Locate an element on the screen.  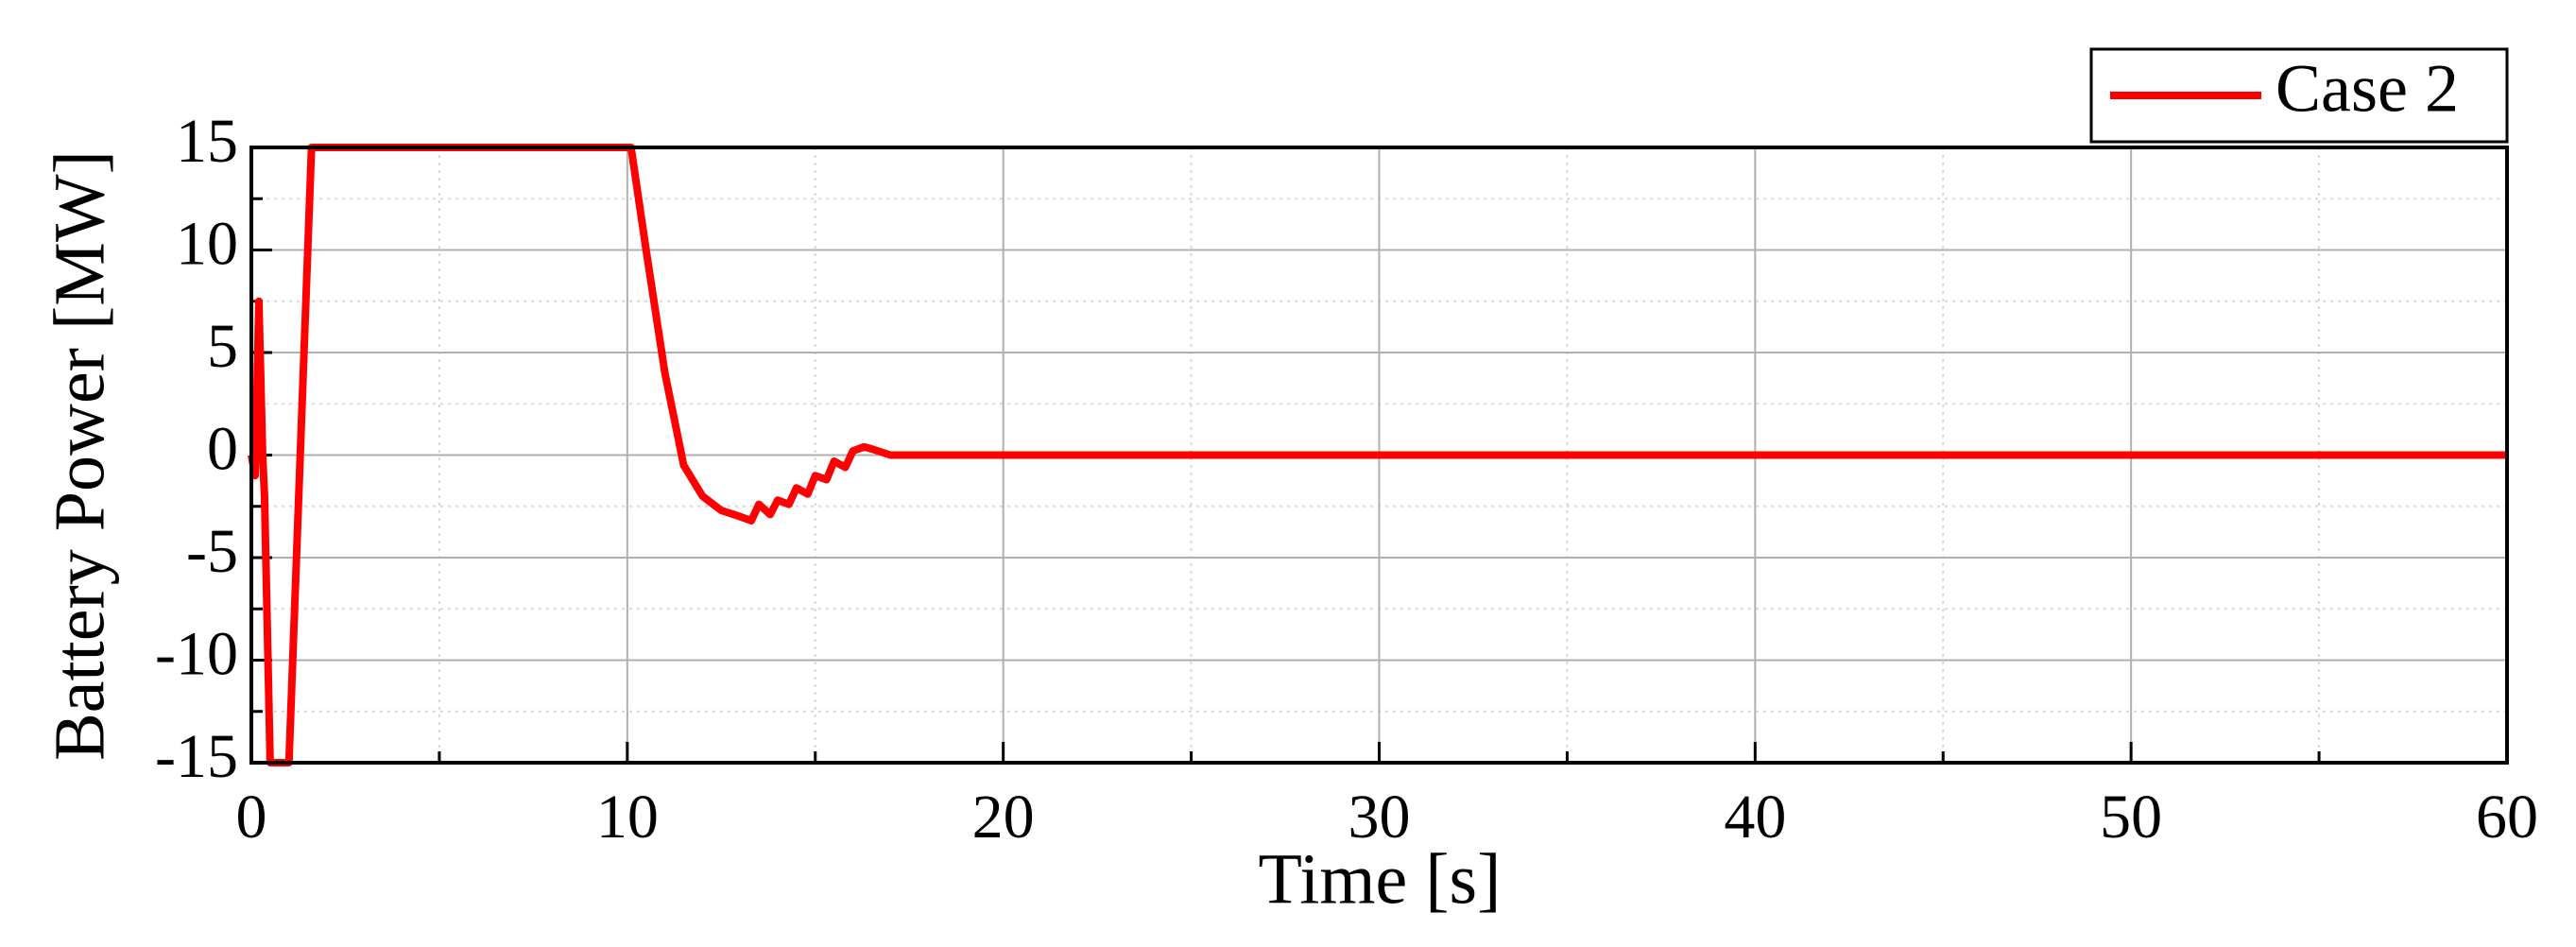
x-tick-label: 30 is located at coordinates (1379, 817).